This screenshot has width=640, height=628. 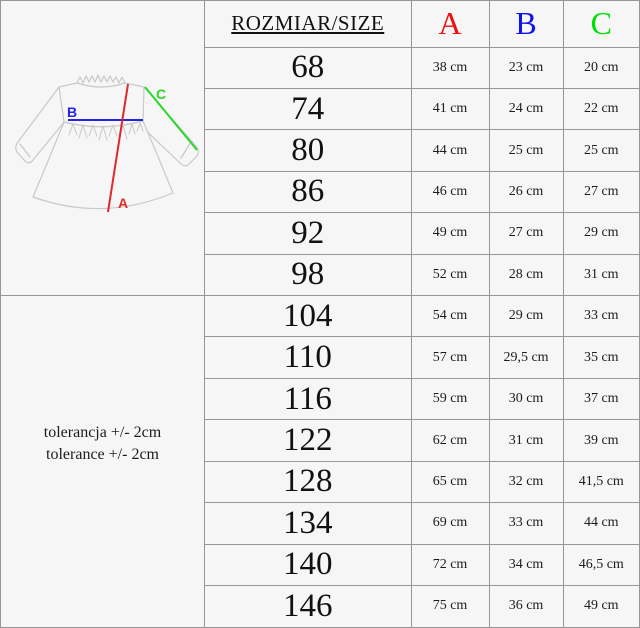 I want to click on column-header-c: C, so click(x=600, y=24).